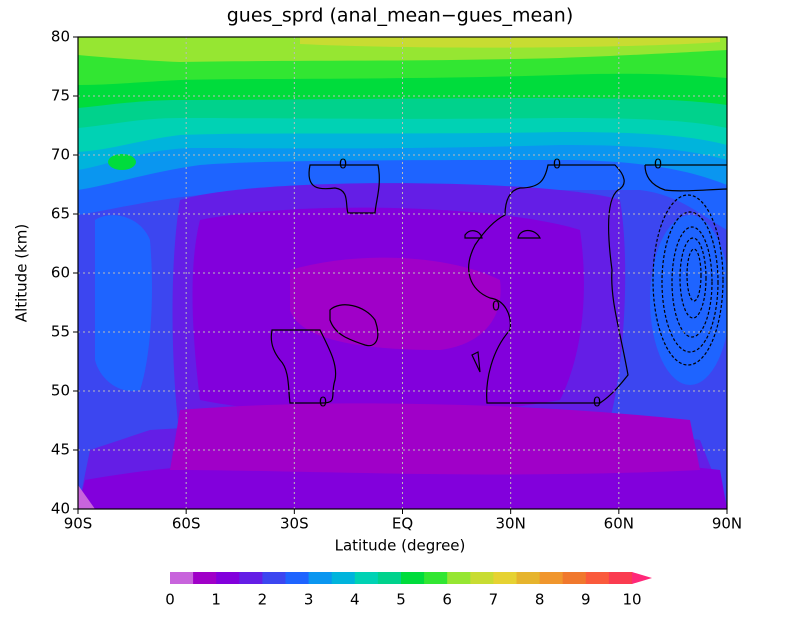 This screenshot has height=618, width=800. I want to click on colorbar-label: 9, so click(586, 600).